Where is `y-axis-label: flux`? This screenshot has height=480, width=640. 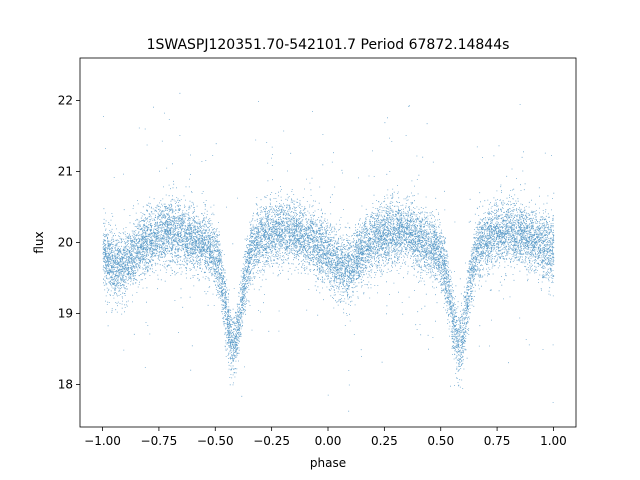 y-axis-label: flux is located at coordinates (39, 242).